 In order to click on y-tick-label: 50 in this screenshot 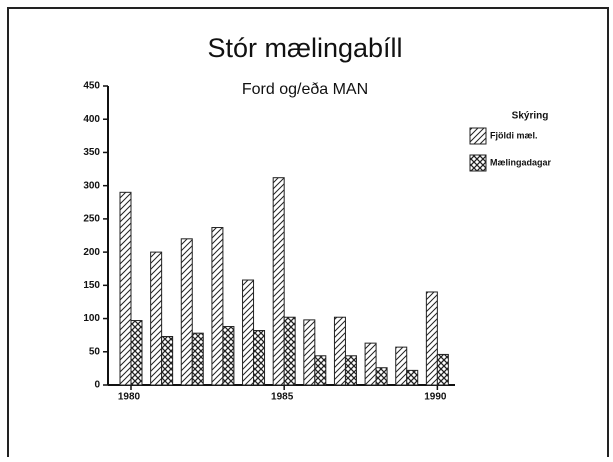, I will do `click(95, 351)`.